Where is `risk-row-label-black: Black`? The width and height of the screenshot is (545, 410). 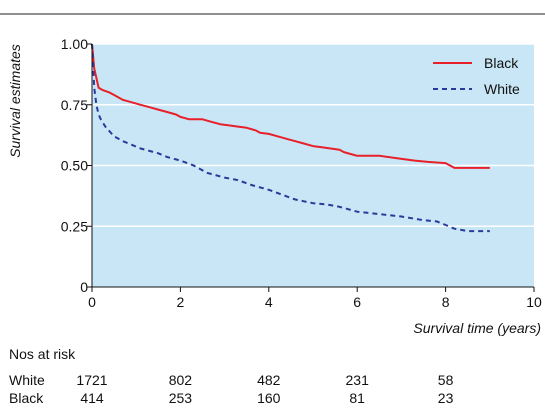
risk-row-label-black: Black is located at coordinates (26, 398).